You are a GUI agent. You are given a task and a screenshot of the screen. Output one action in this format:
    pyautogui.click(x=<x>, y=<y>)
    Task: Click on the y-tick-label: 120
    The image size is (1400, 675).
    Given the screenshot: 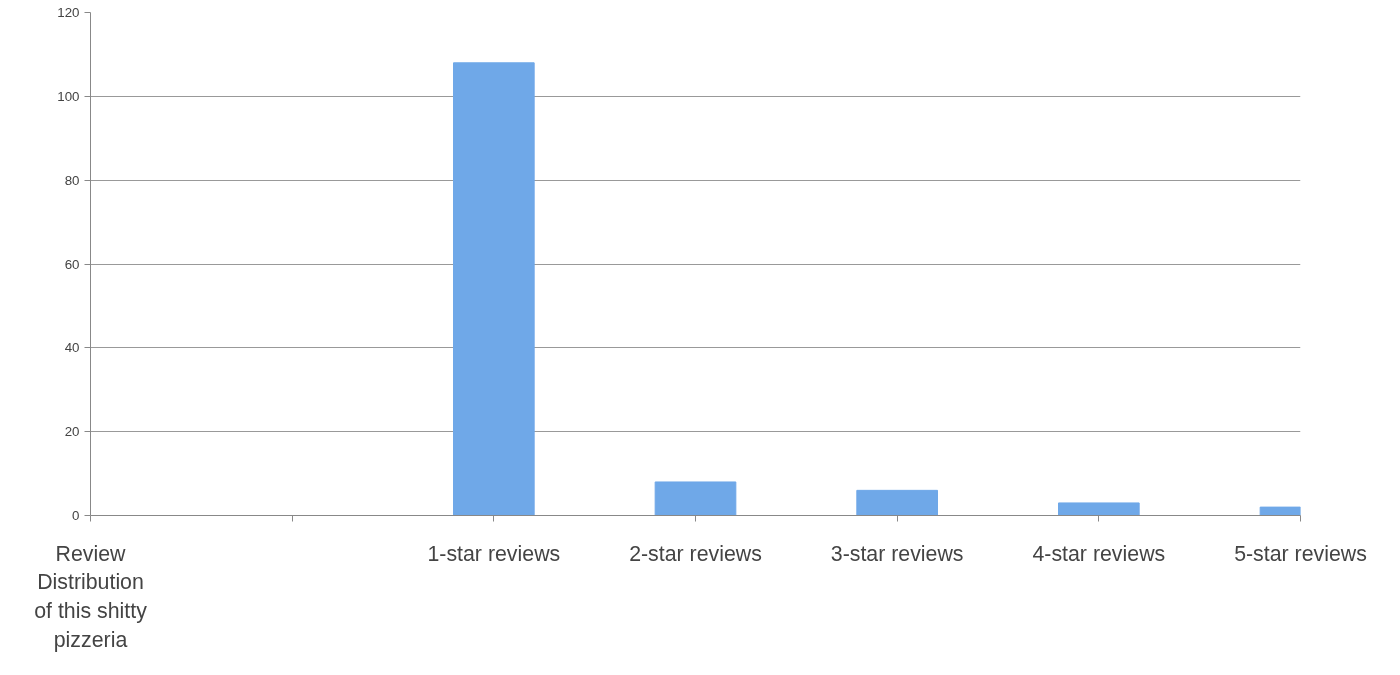 What is the action you would take?
    pyautogui.click(x=68, y=12)
    